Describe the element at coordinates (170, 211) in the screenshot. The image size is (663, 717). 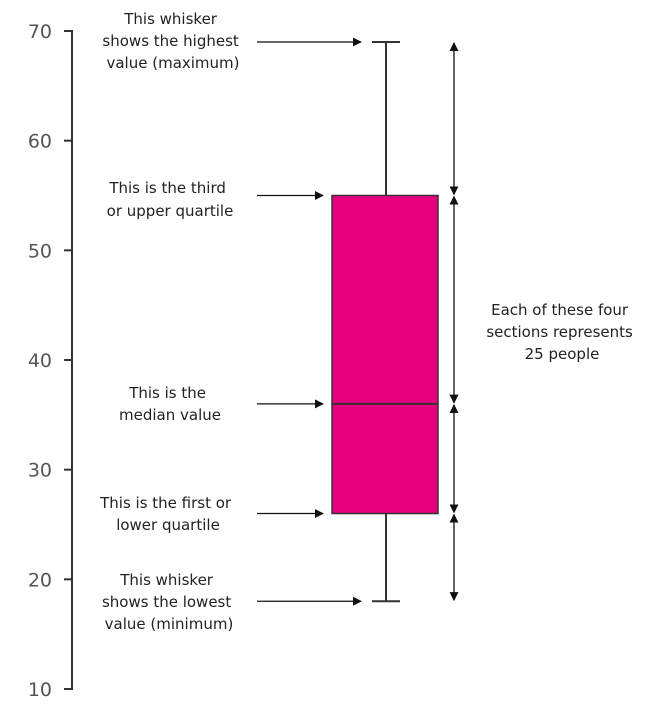
I see `q3-annotation-line-2: or upper quartile` at that location.